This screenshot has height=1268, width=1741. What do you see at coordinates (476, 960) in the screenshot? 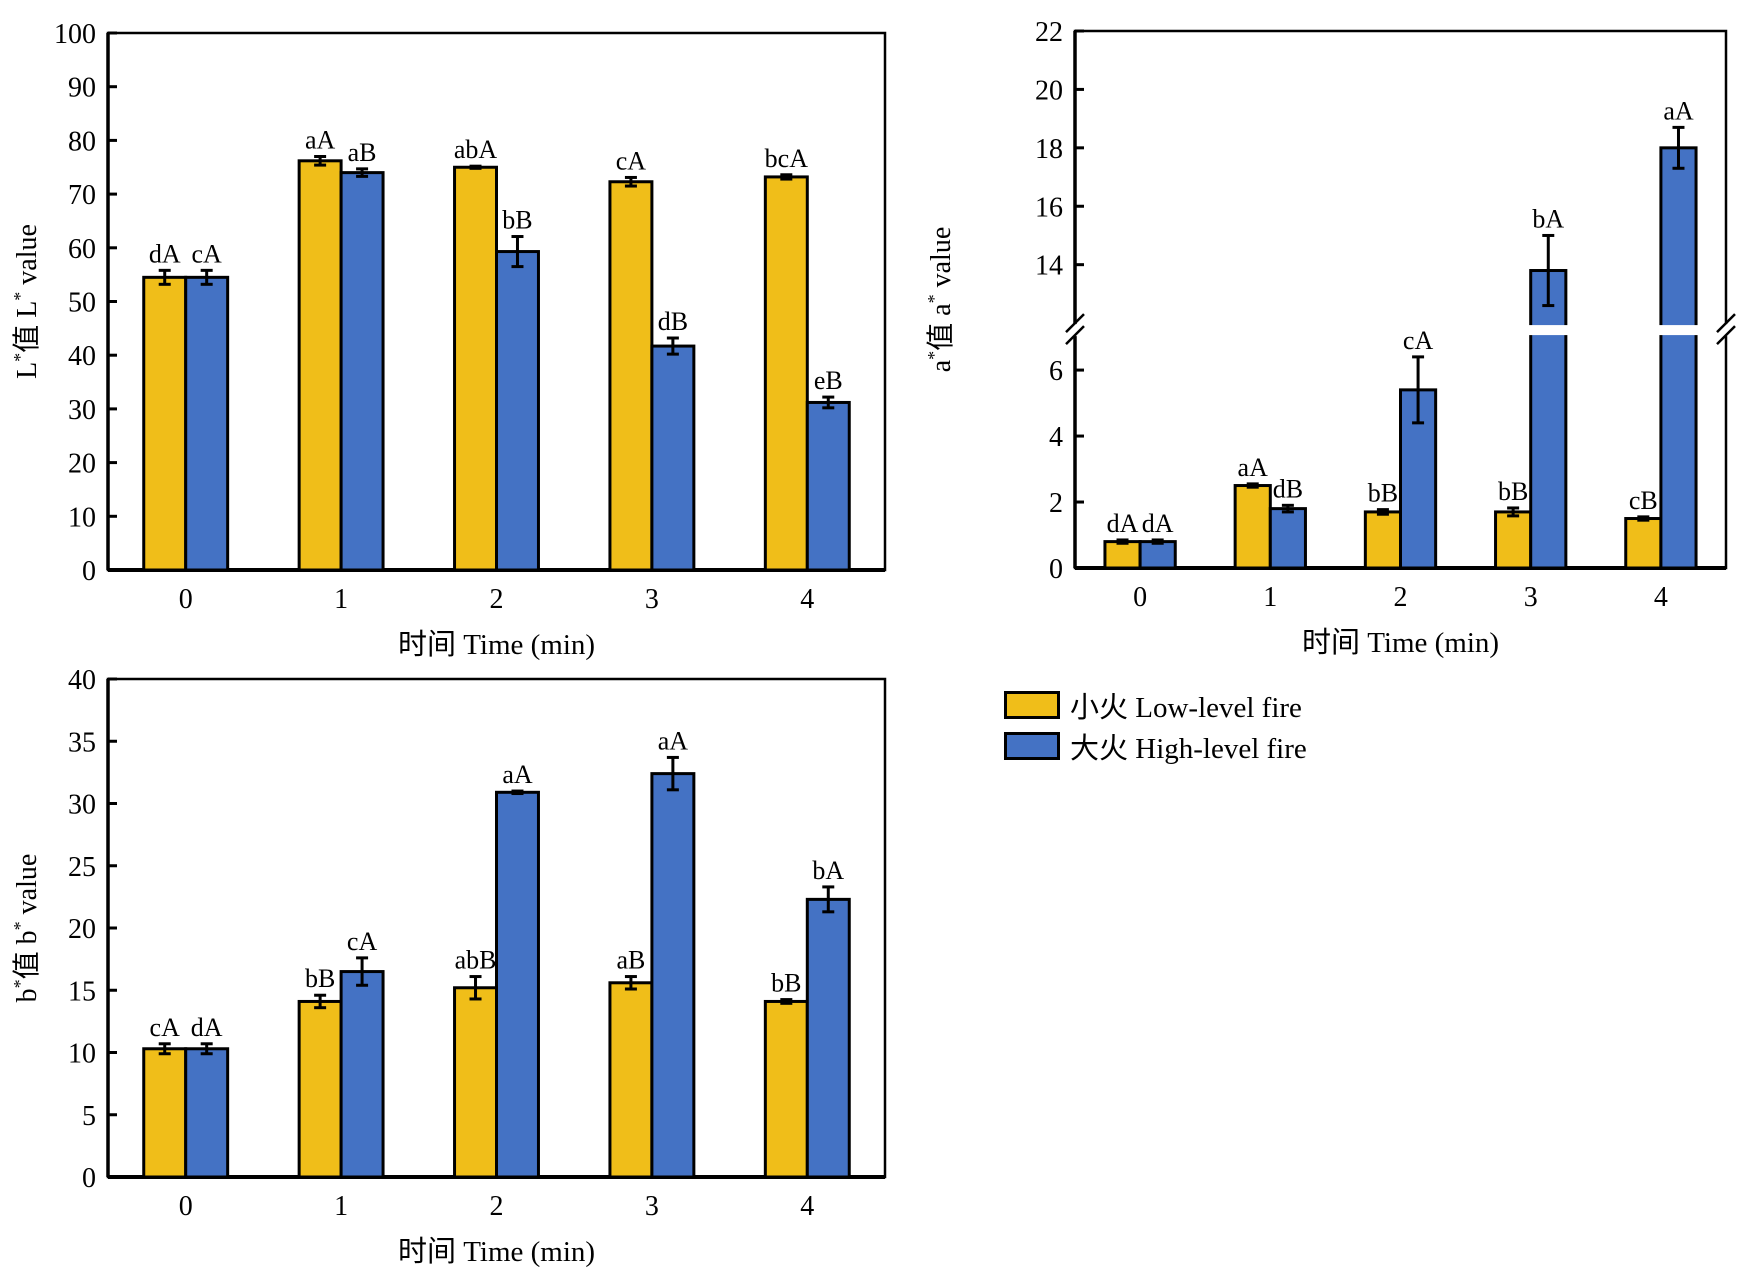
I see `significance-label: abB` at bounding box center [476, 960].